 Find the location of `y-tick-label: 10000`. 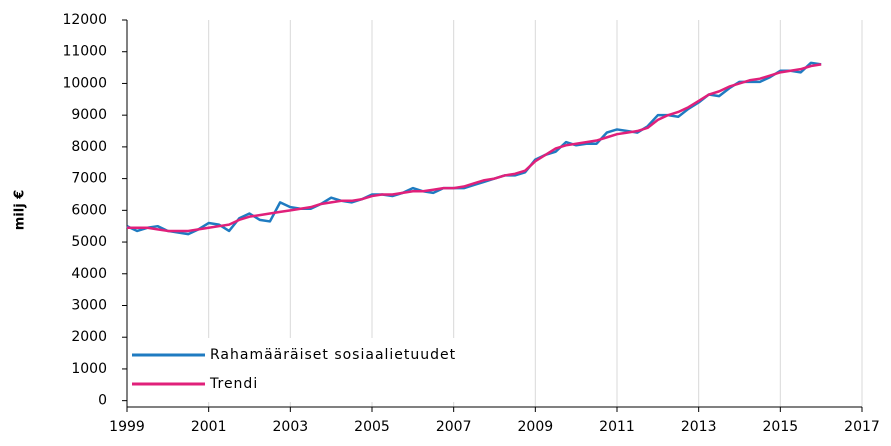

y-tick-label: 10000 is located at coordinates (84, 83).